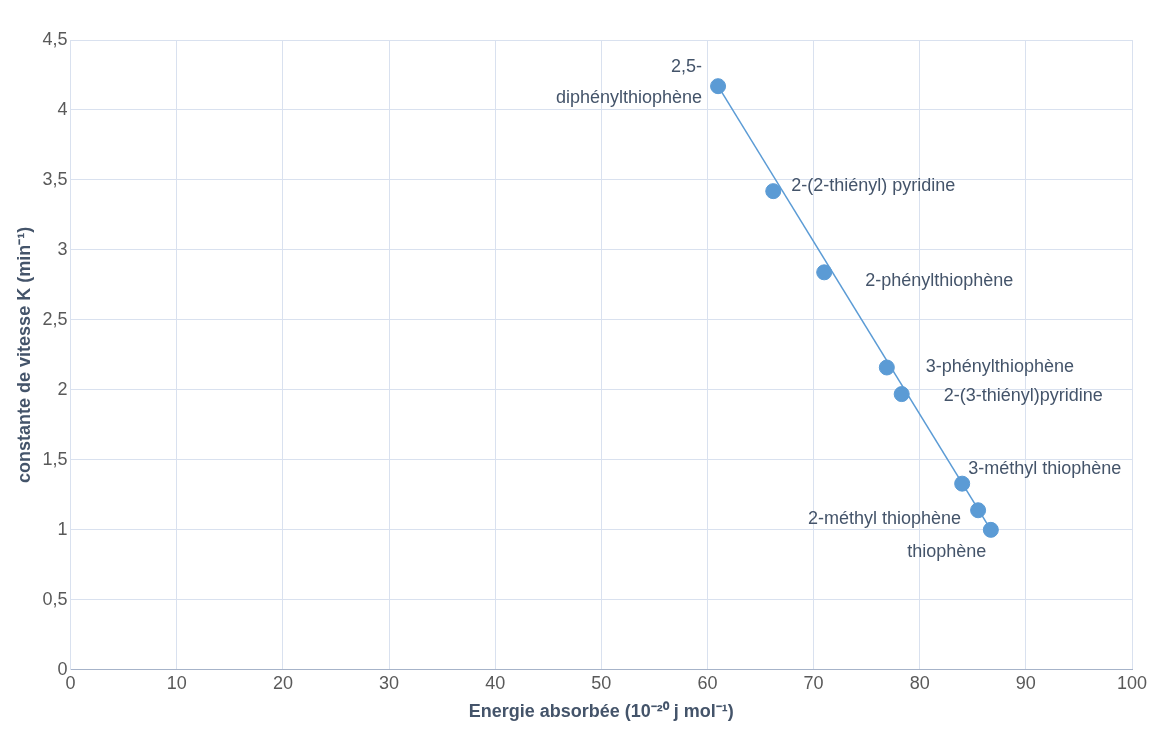 The width and height of the screenshot is (1168, 731). What do you see at coordinates (62, 108) in the screenshot?
I see `y-tick-label: 4` at bounding box center [62, 108].